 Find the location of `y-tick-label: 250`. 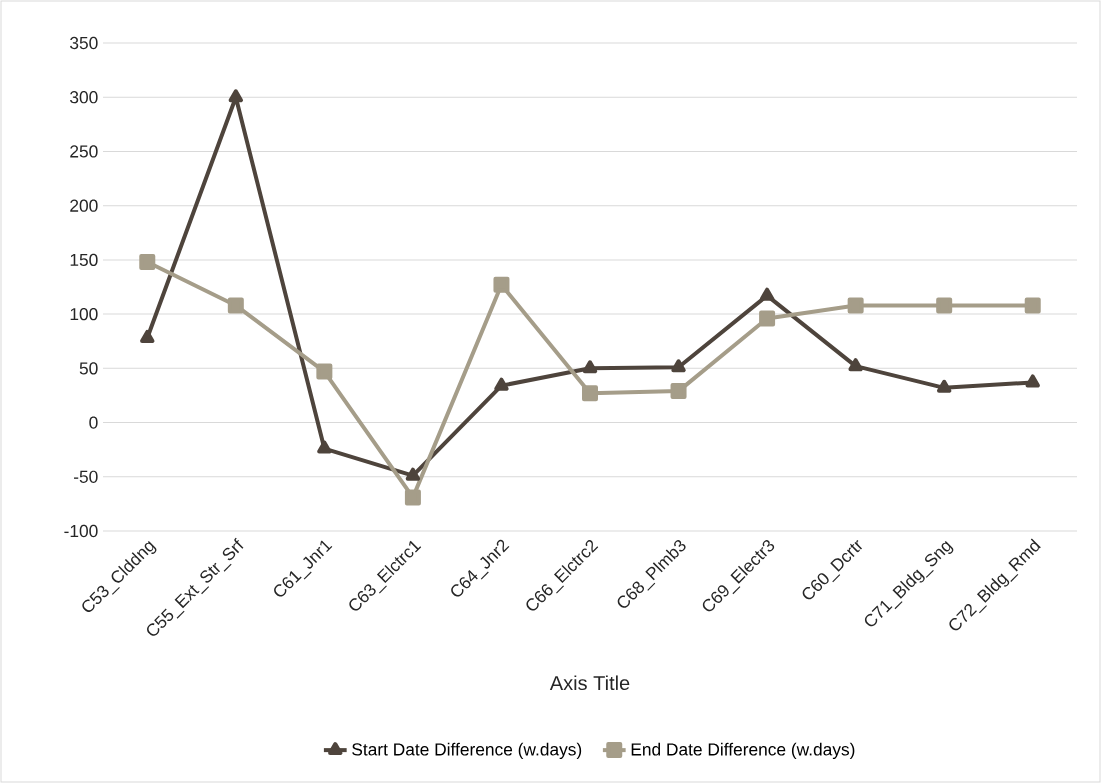

y-tick-label: 250 is located at coordinates (84, 151).